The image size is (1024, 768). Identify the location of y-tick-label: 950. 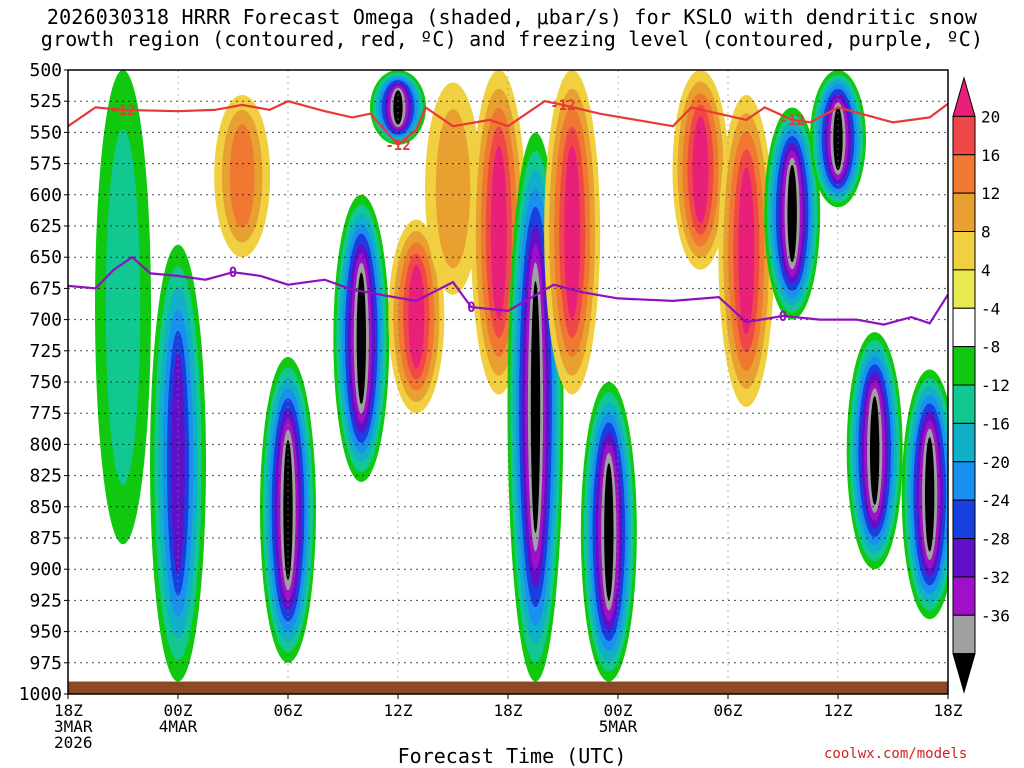
(45, 632).